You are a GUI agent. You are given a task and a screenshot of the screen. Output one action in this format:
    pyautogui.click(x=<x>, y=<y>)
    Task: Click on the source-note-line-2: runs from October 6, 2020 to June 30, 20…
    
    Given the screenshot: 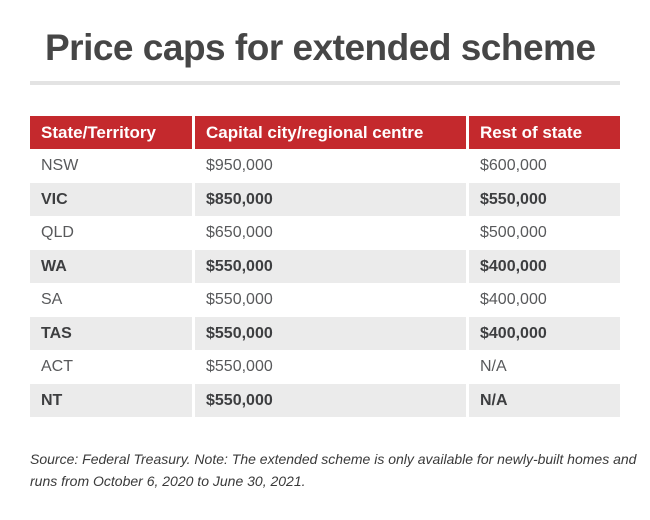 What is the action you would take?
    pyautogui.click(x=168, y=481)
    